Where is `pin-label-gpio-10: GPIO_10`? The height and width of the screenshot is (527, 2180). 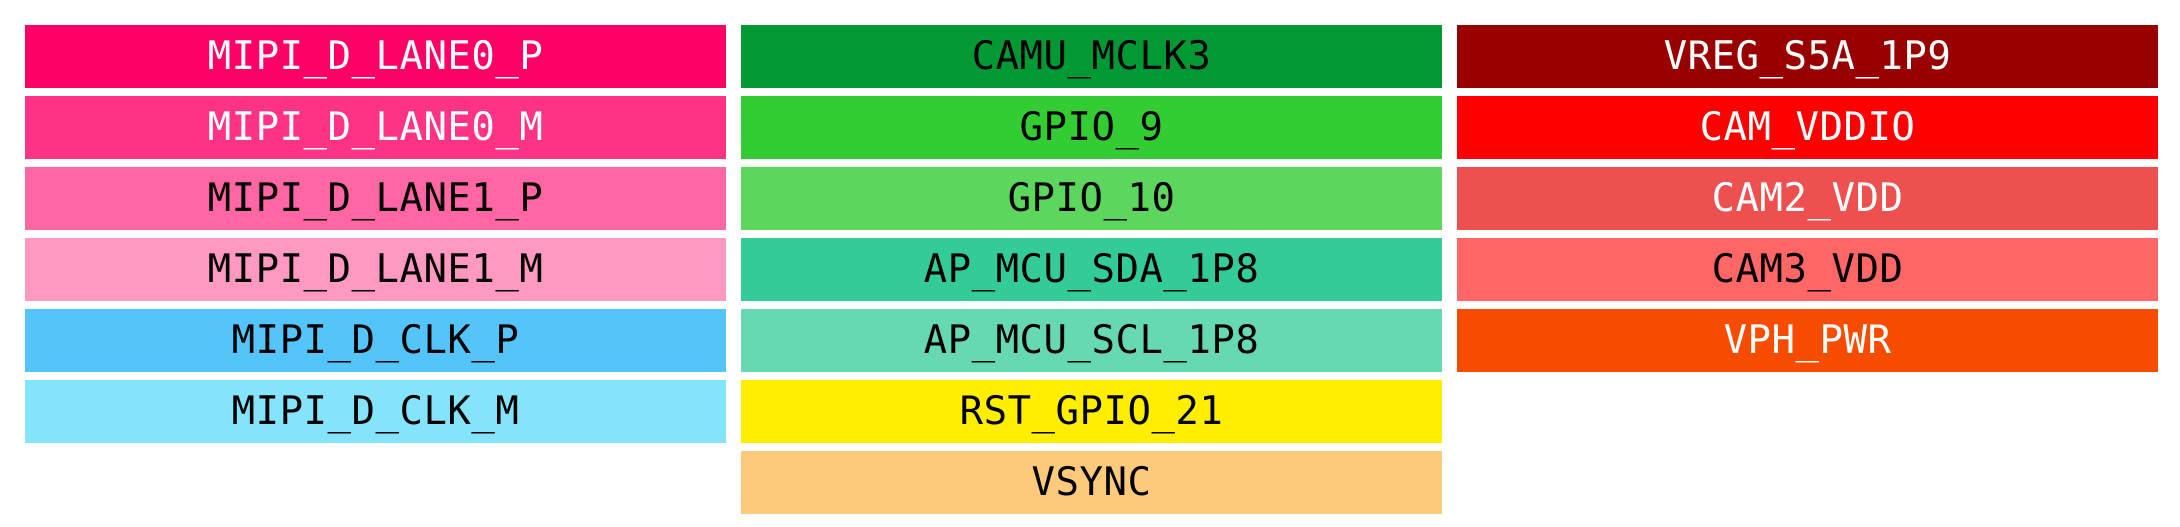 pin-label-gpio-10: GPIO_10 is located at coordinates (1091, 198).